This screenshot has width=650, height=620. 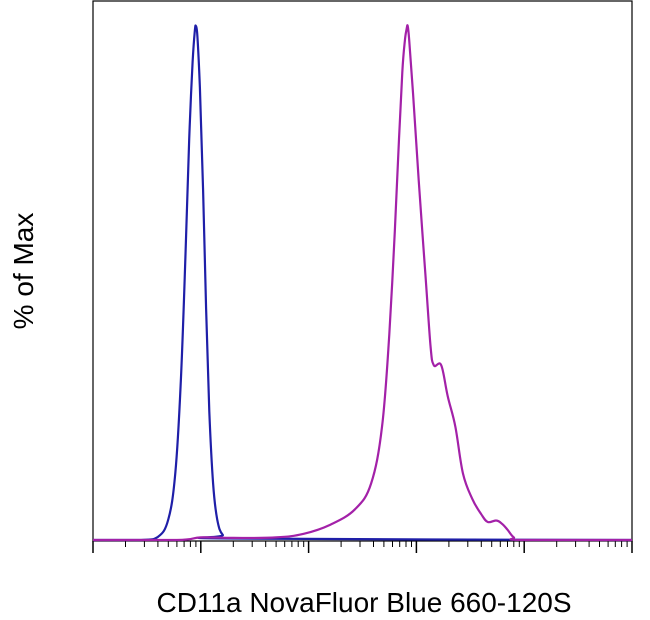 I want to click on x-axis-title: CD11a NovaFluor Blue 660-120S, so click(x=363, y=602).